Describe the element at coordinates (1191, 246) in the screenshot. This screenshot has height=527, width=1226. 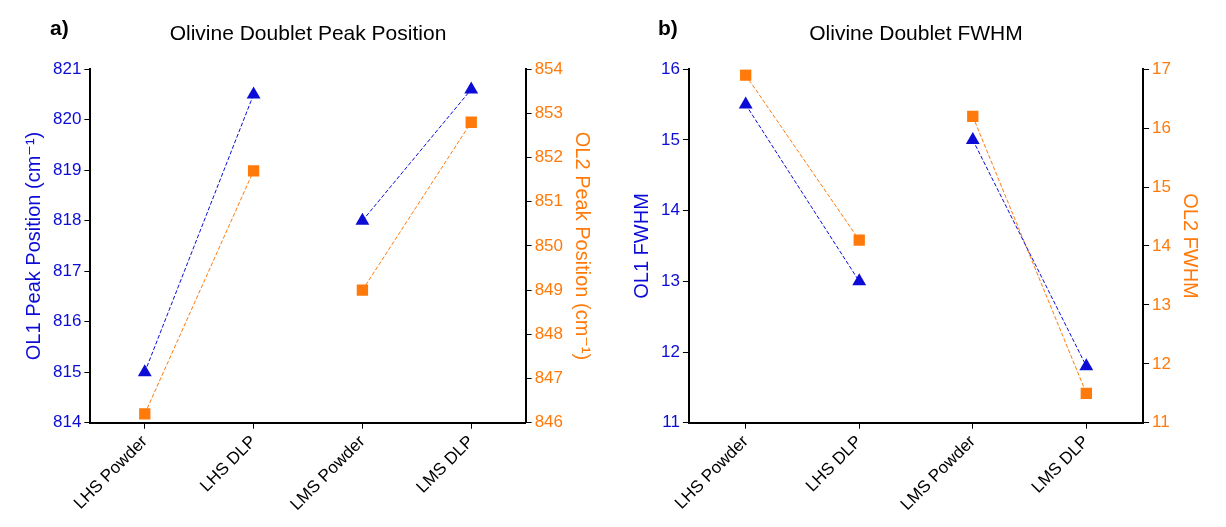
I see `y2-axis-title: OL2 FWHM` at that location.